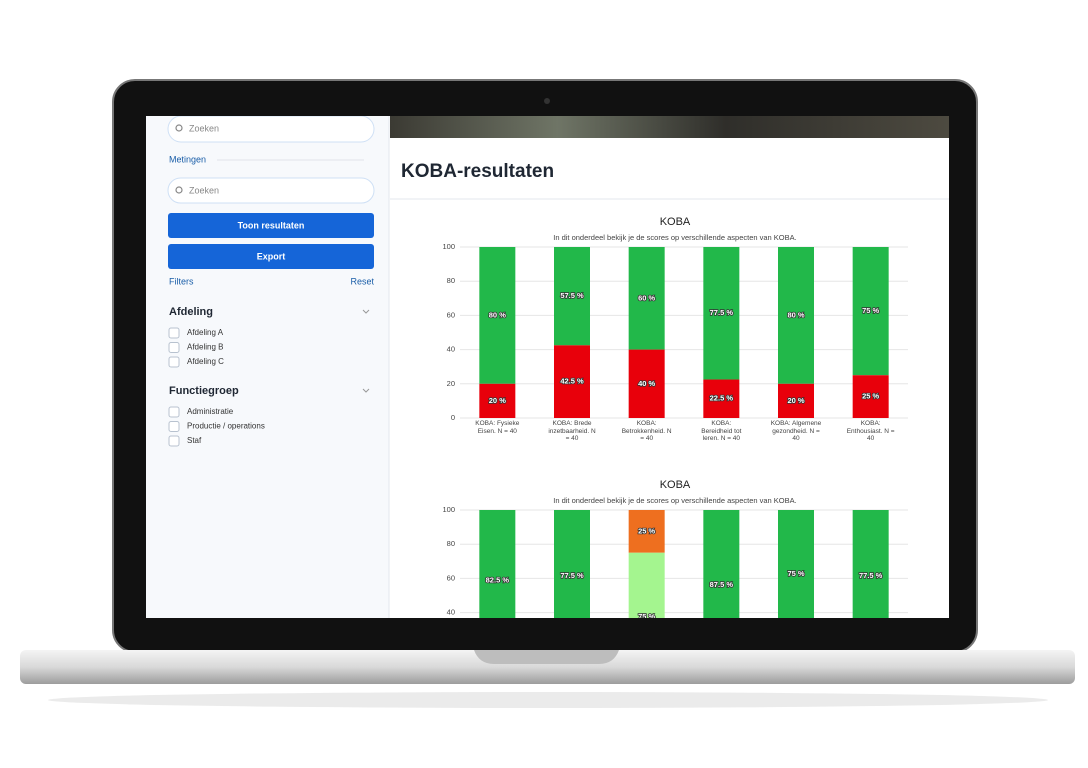 Image resolution: width=1088 pixels, height=768 pixels. I want to click on x-tick-label: KOBA: Algemene gezondheid. N = 40, so click(796, 431).